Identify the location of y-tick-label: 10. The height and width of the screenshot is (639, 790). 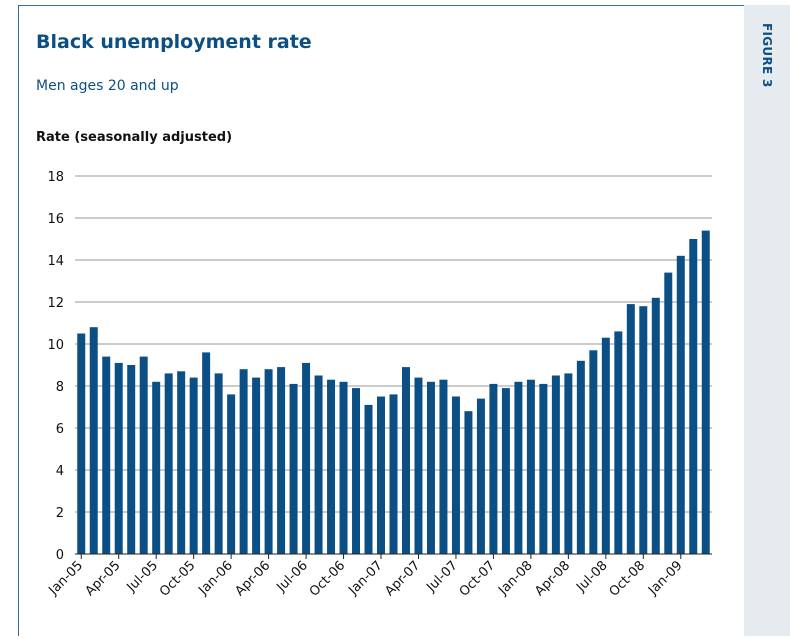
(55, 345).